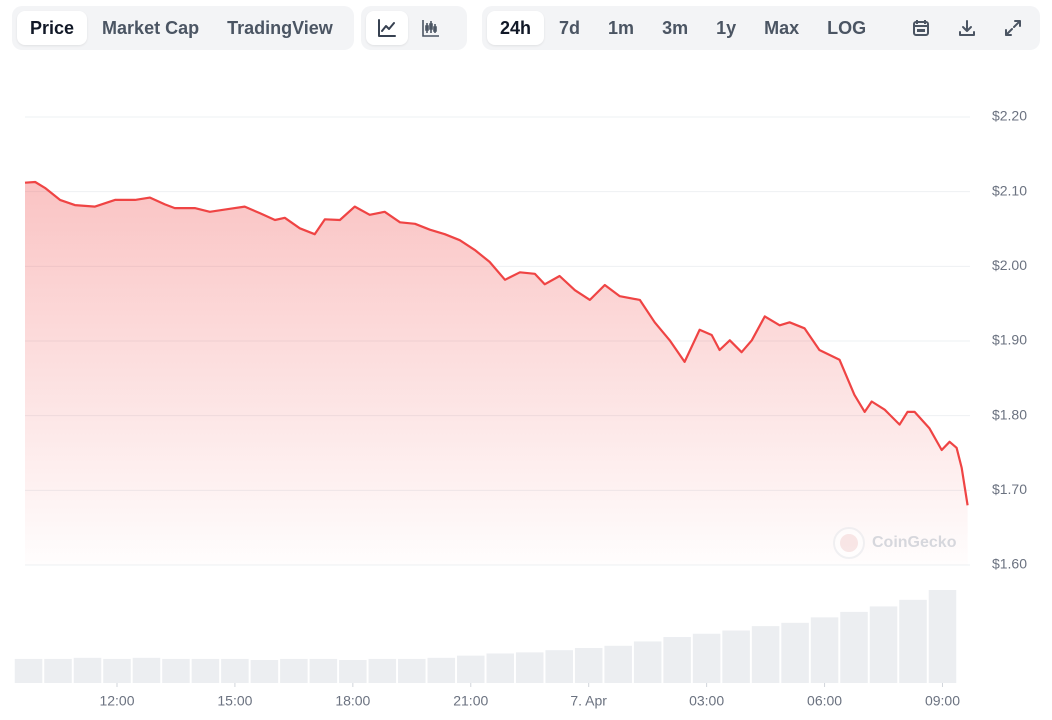 The image size is (1052, 720). I want to click on download-icon, so click(967, 28).